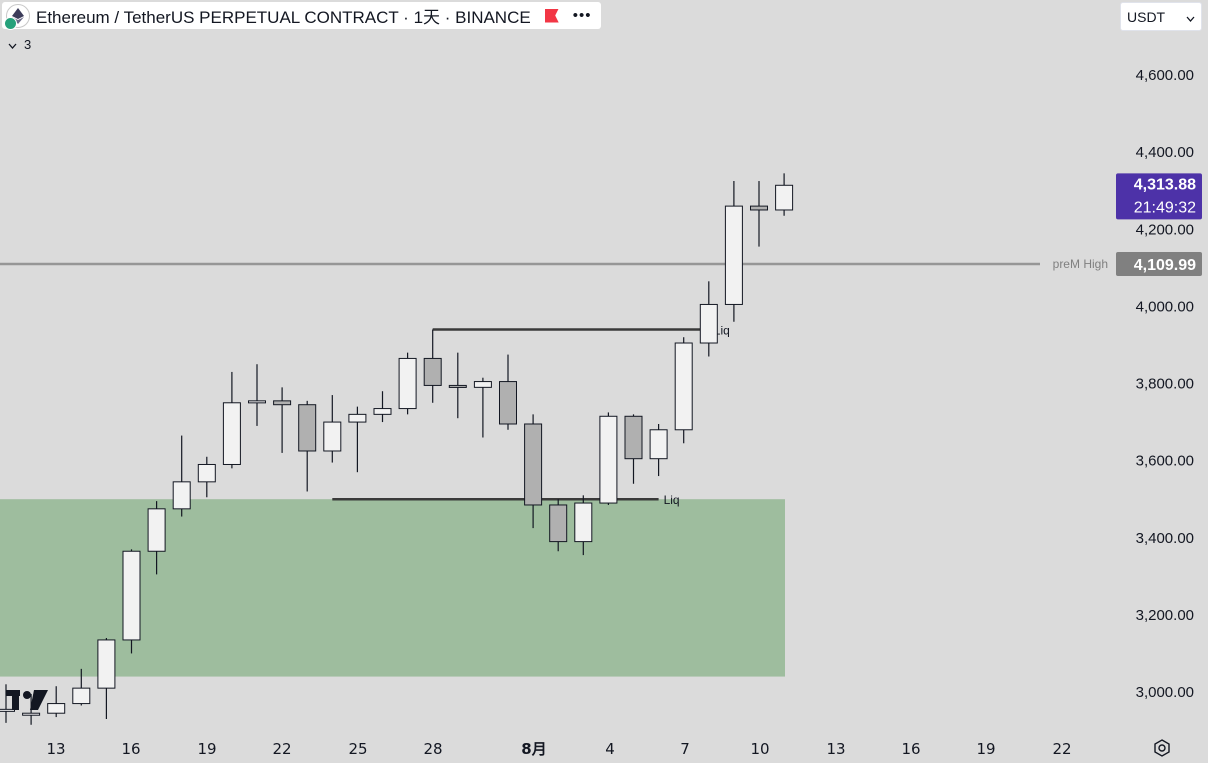 The height and width of the screenshot is (763, 1208). What do you see at coordinates (1165, 615) in the screenshot?
I see `y-tick-label: 3,200.00` at bounding box center [1165, 615].